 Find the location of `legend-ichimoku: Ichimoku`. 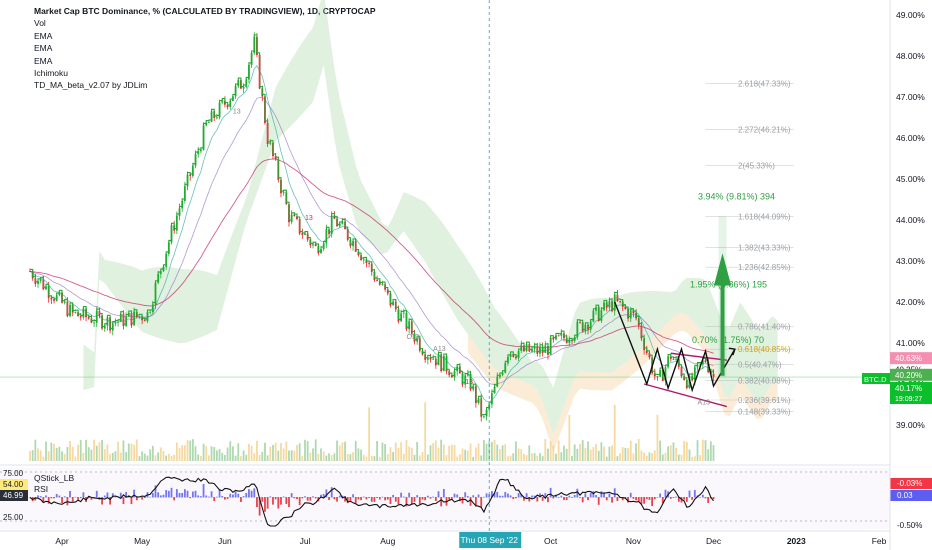

legend-ichimoku: Ichimoku is located at coordinates (51, 73).